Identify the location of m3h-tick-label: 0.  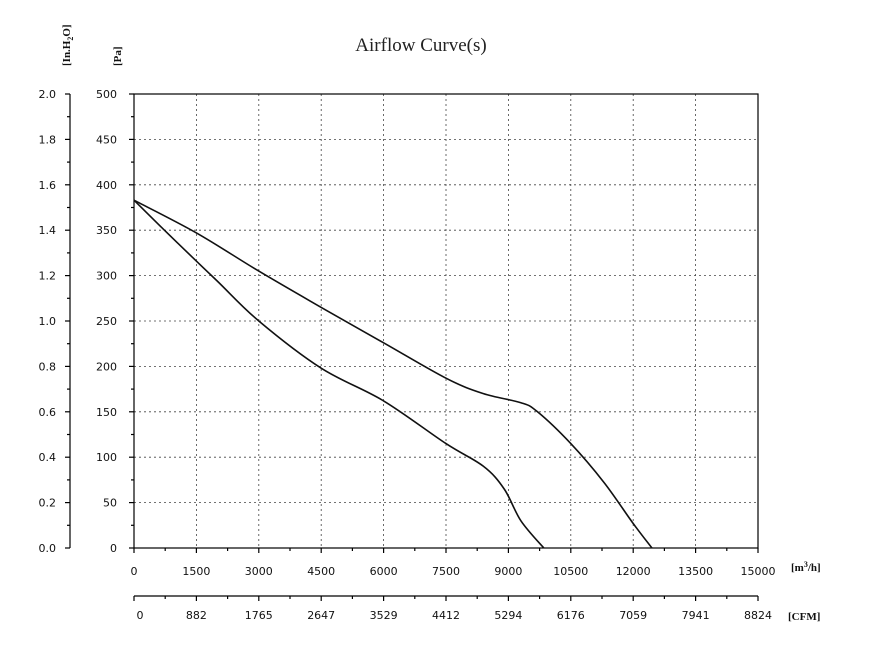
(134, 571).